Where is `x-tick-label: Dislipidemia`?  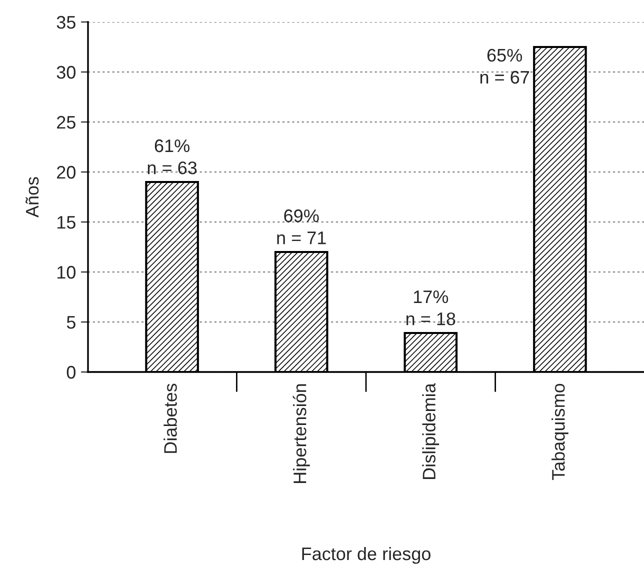 x-tick-label: Dislipidemia is located at coordinates (431, 431).